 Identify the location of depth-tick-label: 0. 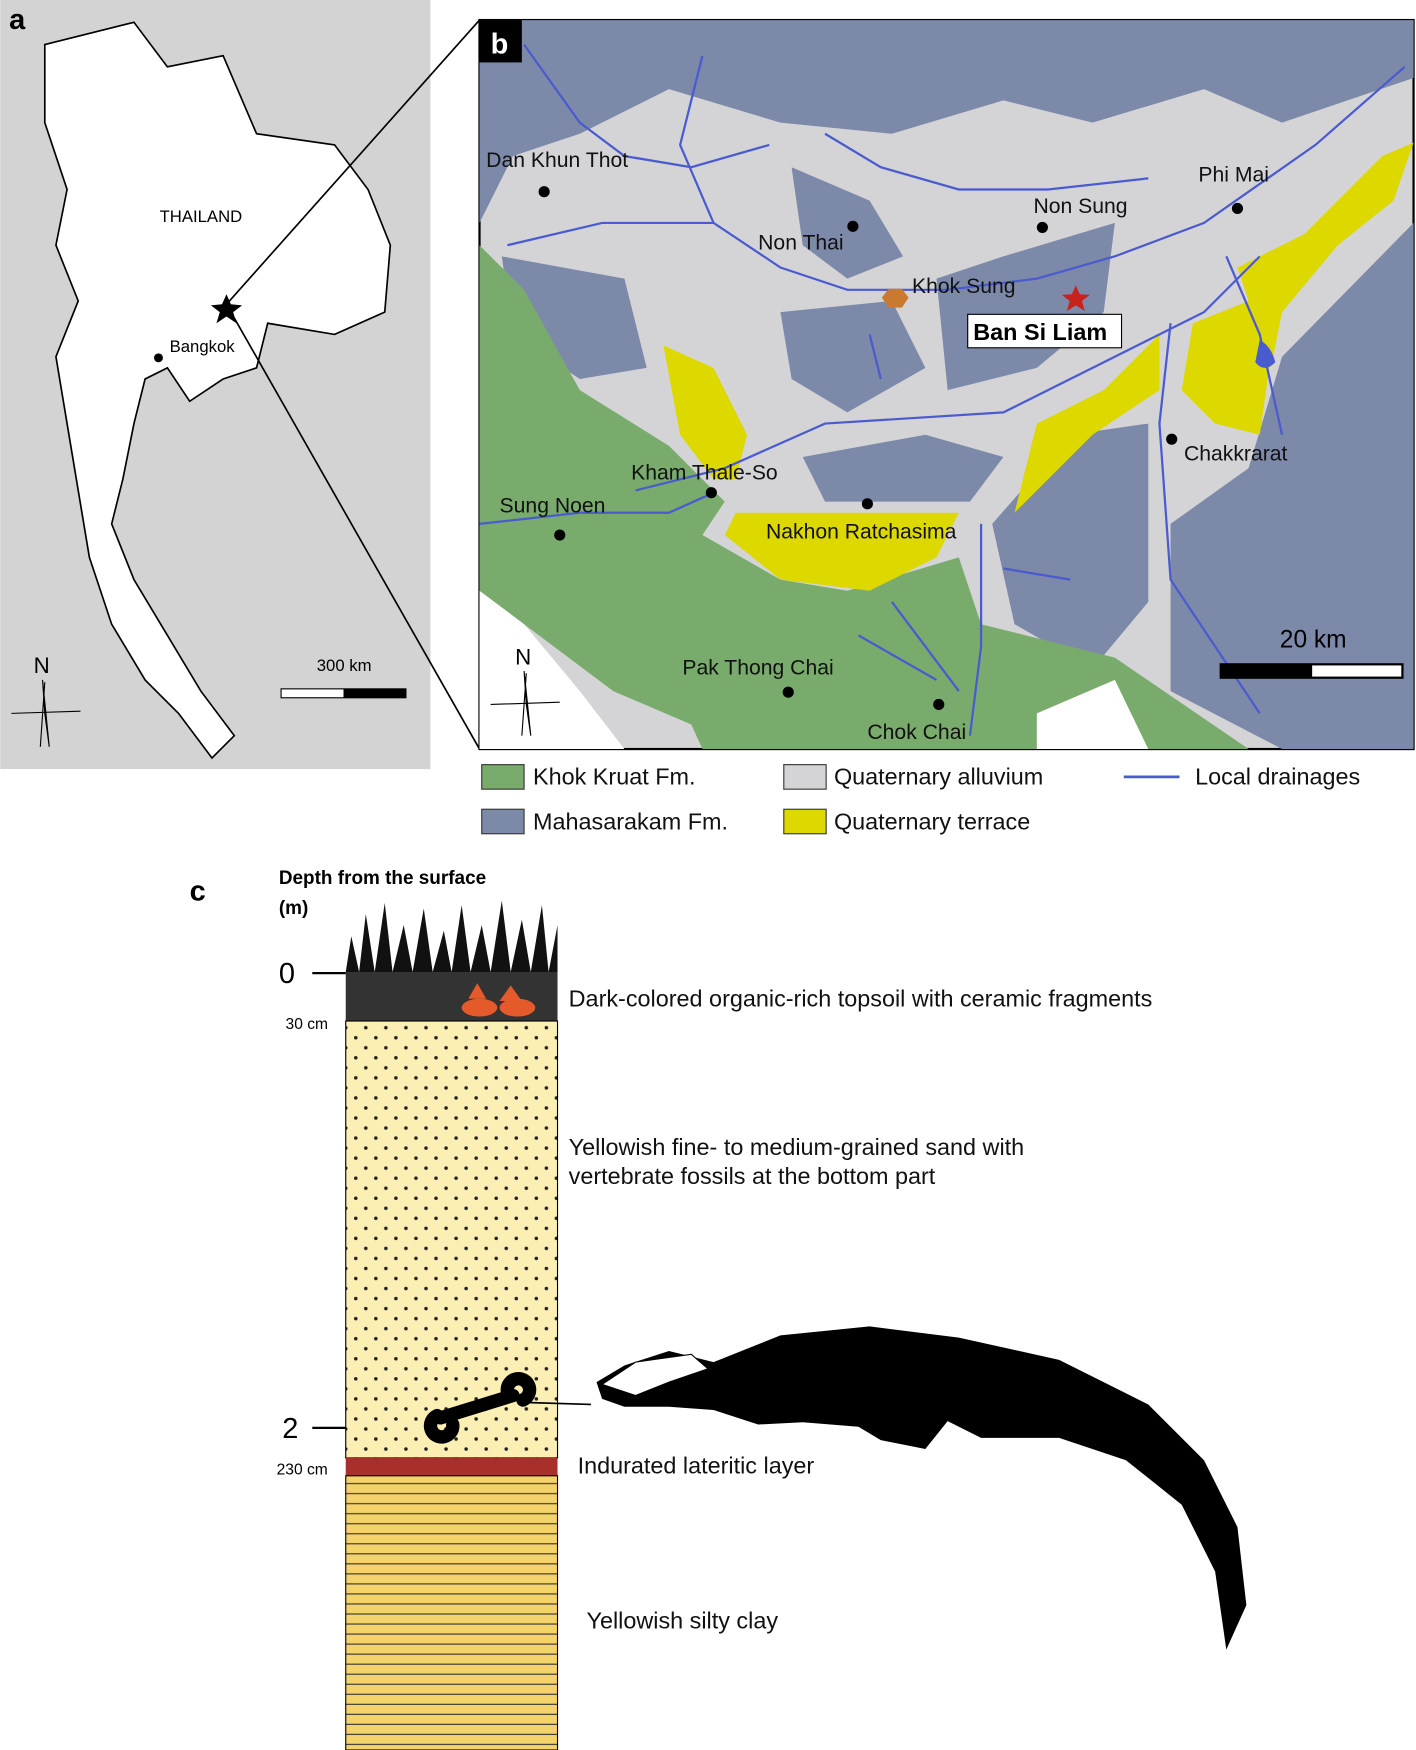
(287, 974).